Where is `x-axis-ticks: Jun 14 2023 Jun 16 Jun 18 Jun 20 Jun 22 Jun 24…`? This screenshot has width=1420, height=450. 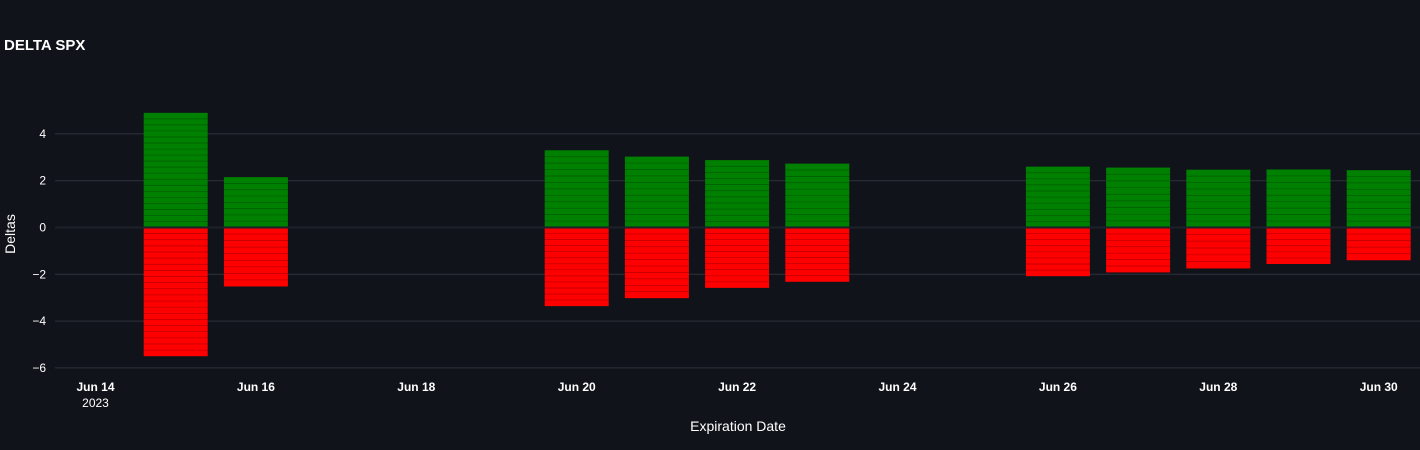 x-axis-ticks: Jun 14 2023 Jun 16 Jun 18 Jun 20 Jun 22 Jun 24… is located at coordinates (737, 395).